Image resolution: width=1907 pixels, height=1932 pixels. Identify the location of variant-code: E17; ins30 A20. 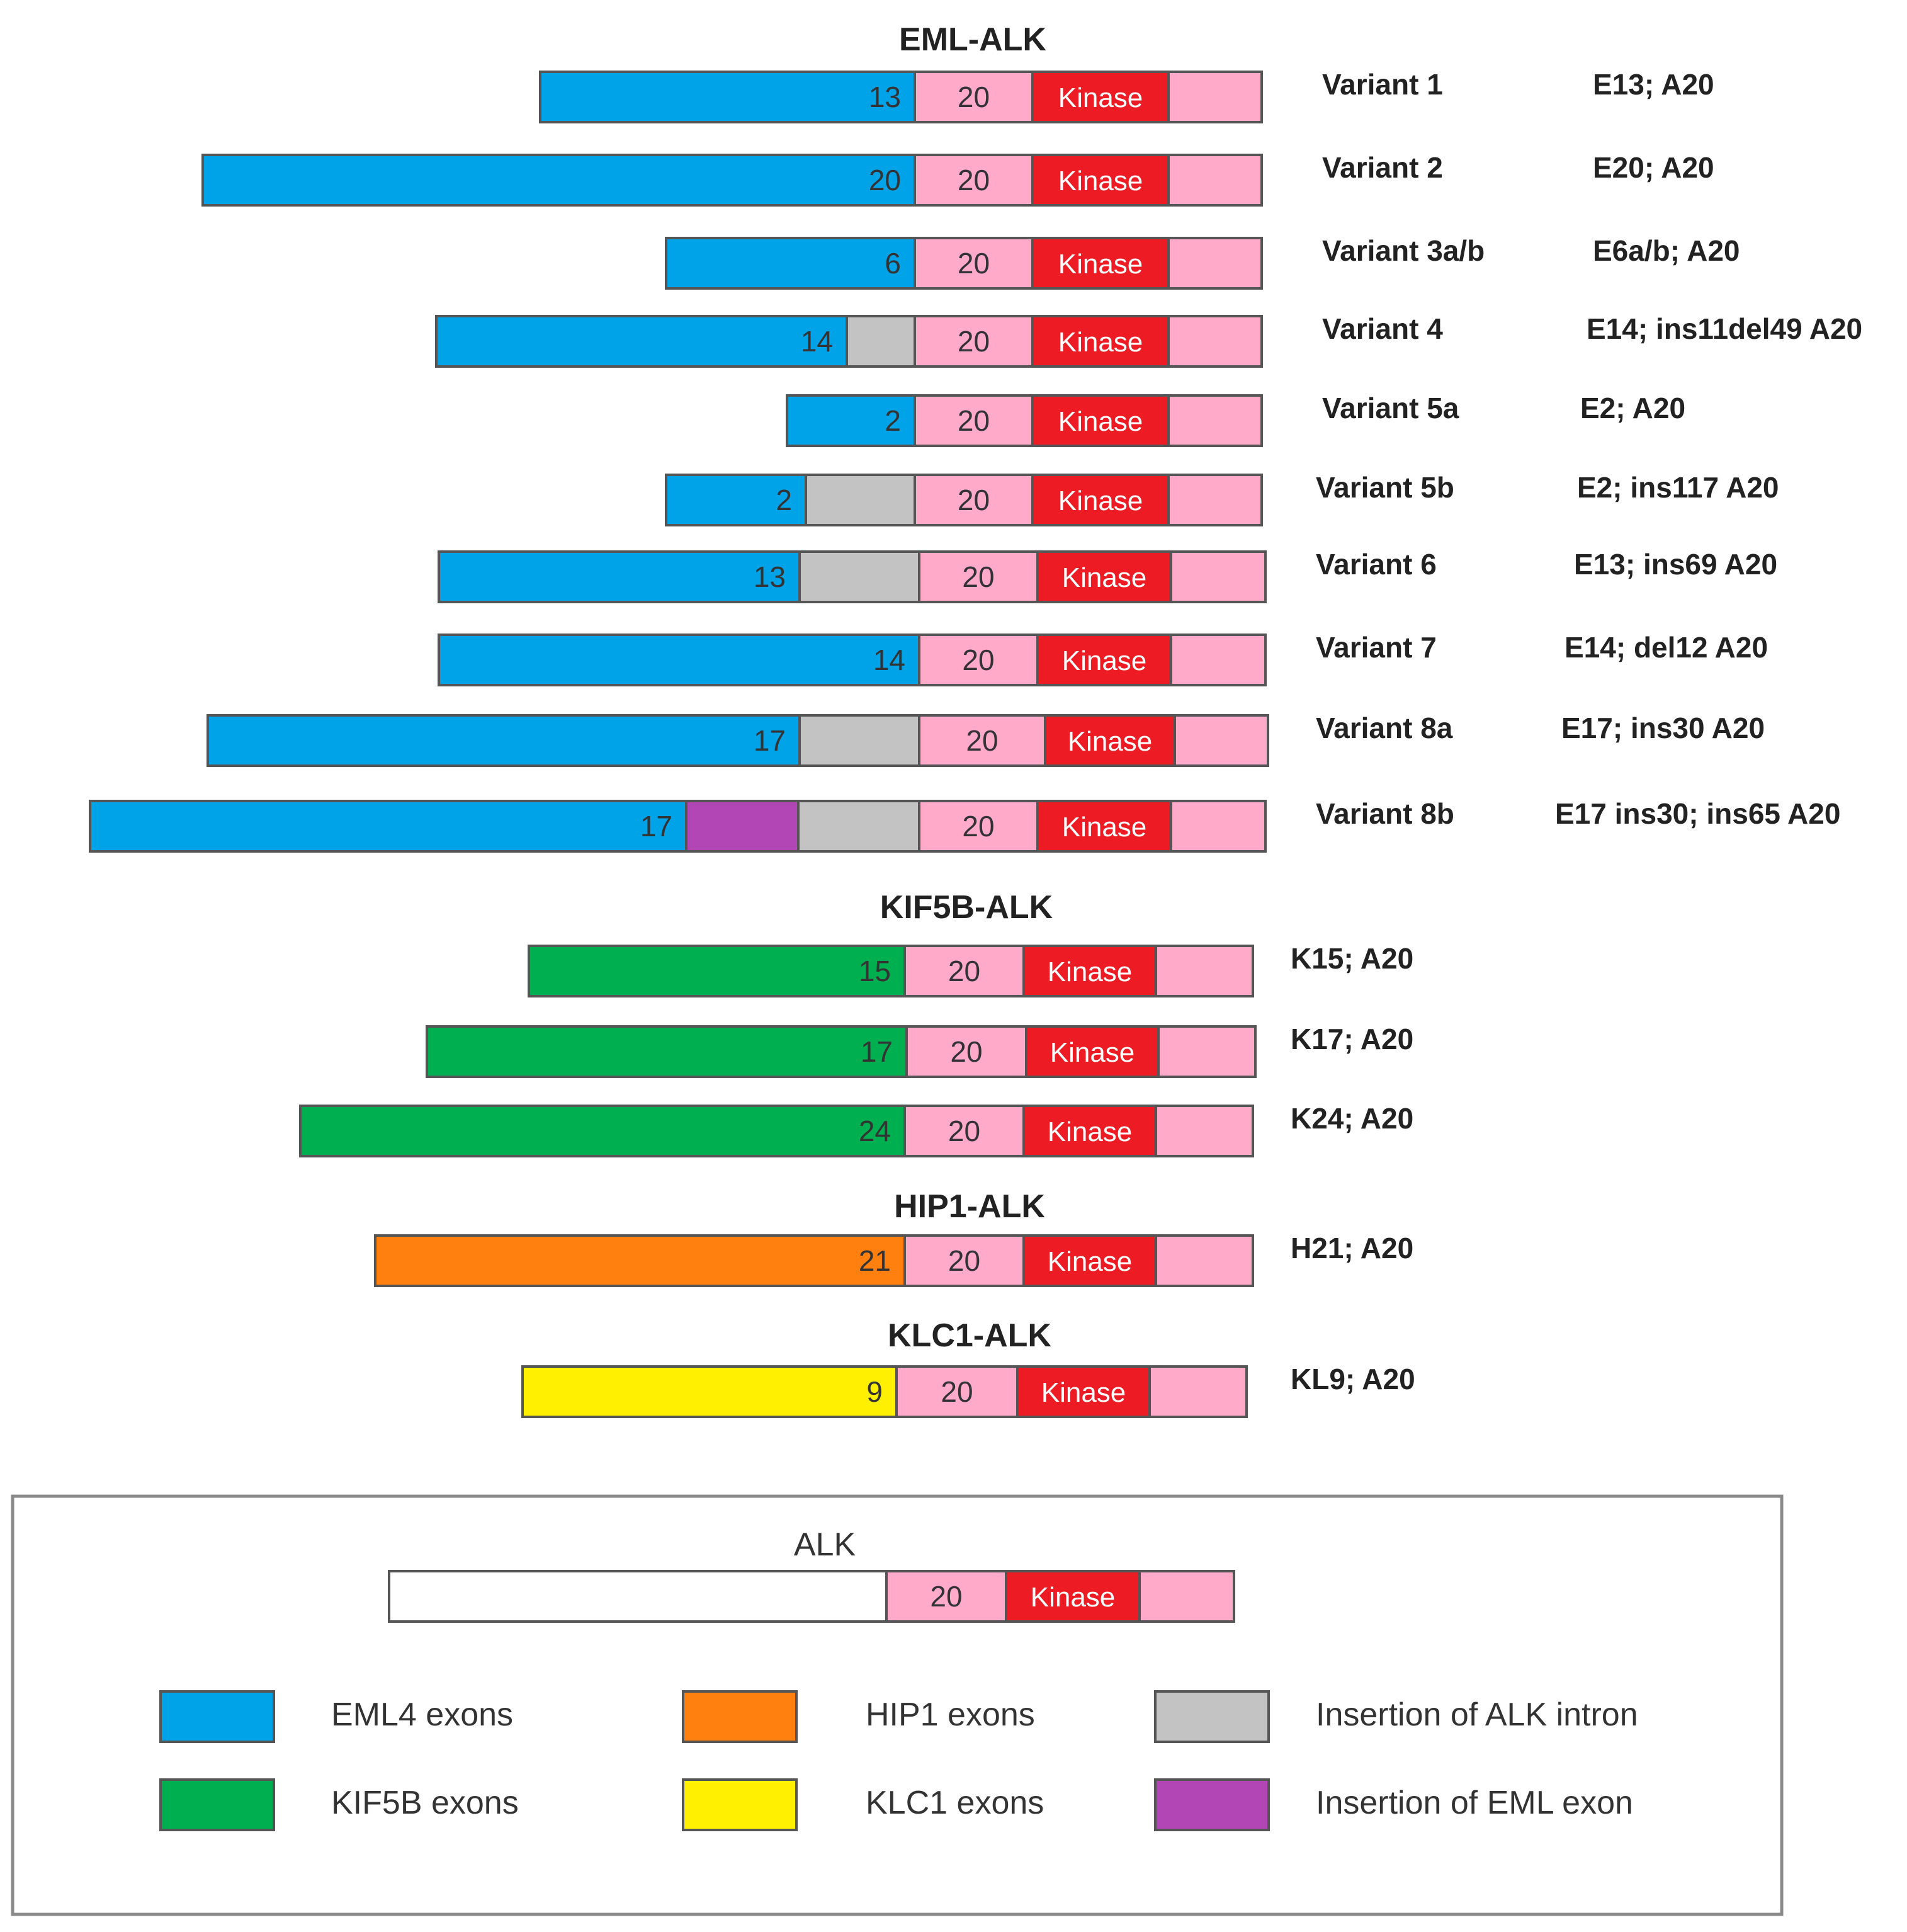
(1663, 728).